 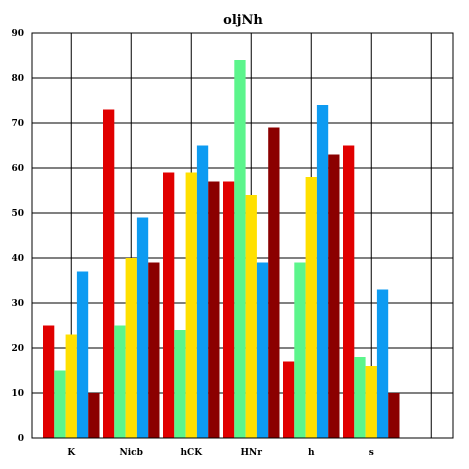 What do you see at coordinates (71, 453) in the screenshot?
I see `x-tick-label: K` at bounding box center [71, 453].